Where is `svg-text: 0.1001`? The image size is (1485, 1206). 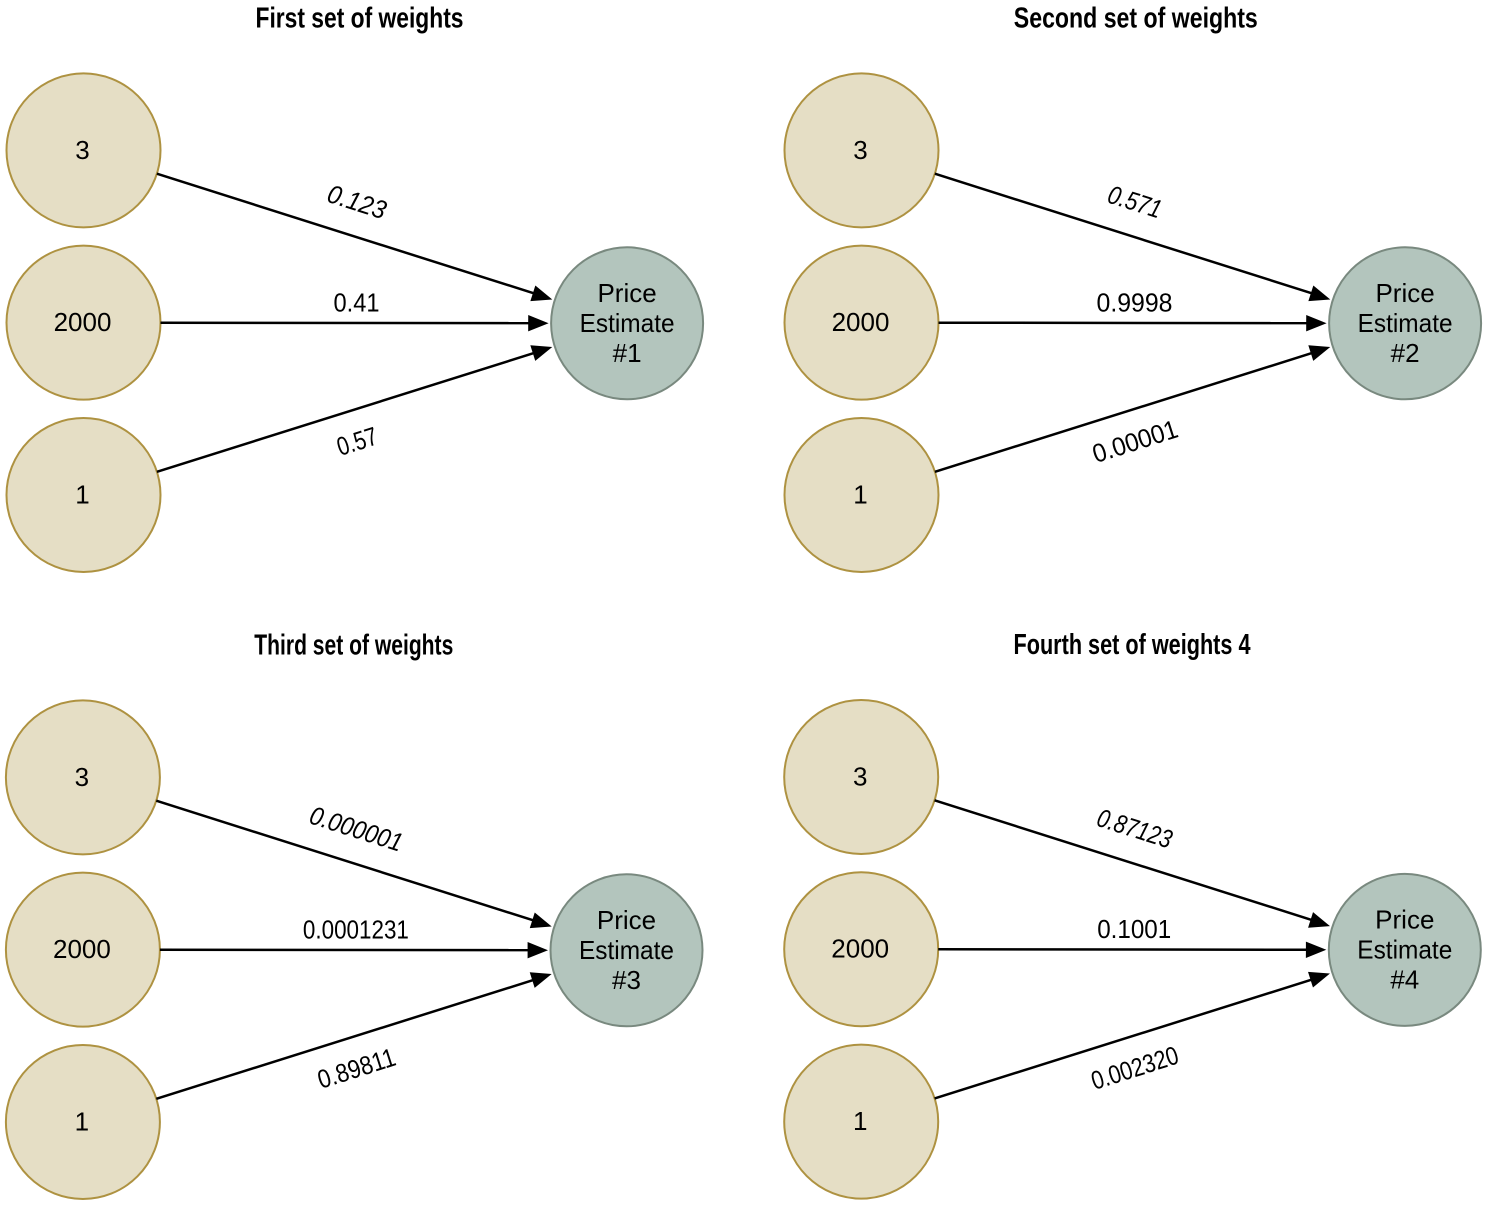
svg-text: 0.1001 is located at coordinates (1134, 929).